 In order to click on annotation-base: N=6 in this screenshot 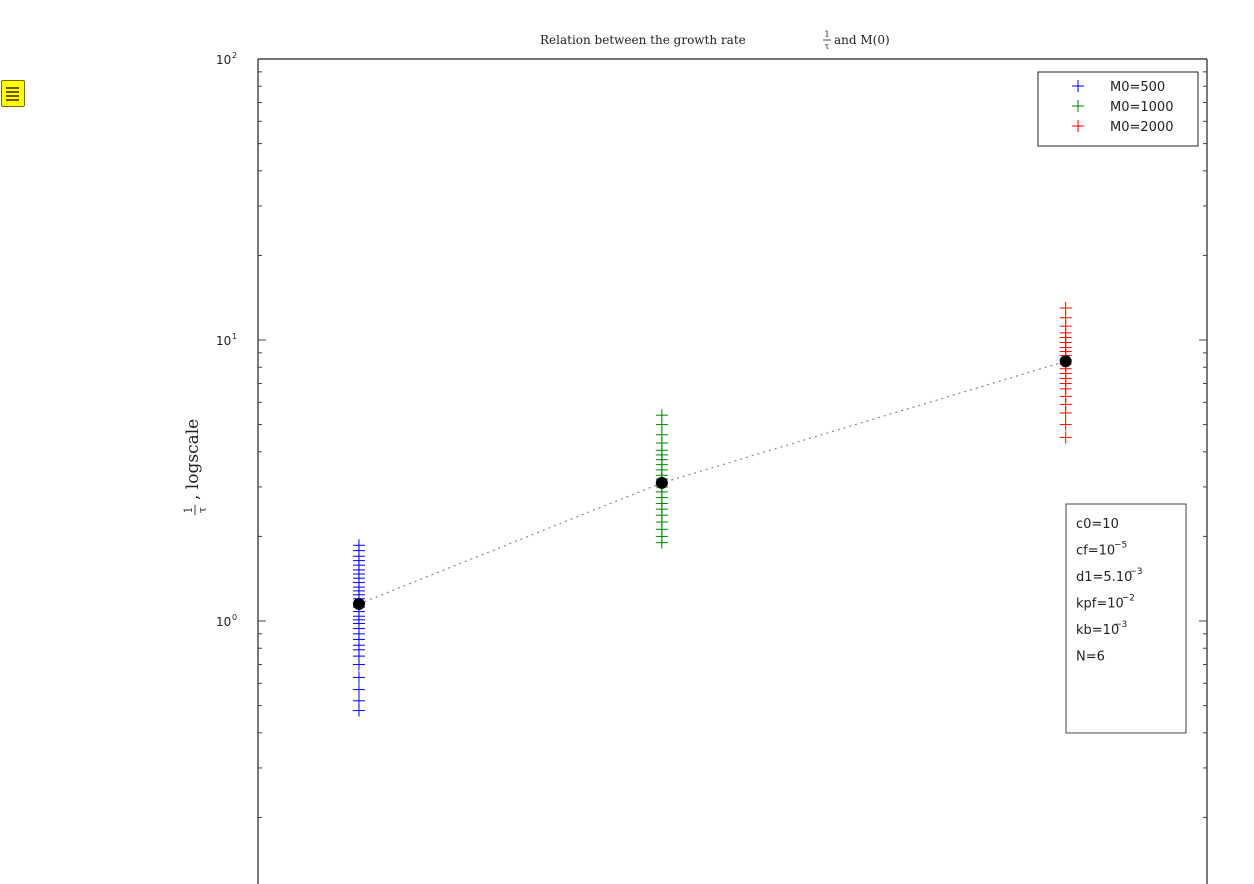, I will do `click(1090, 657)`.